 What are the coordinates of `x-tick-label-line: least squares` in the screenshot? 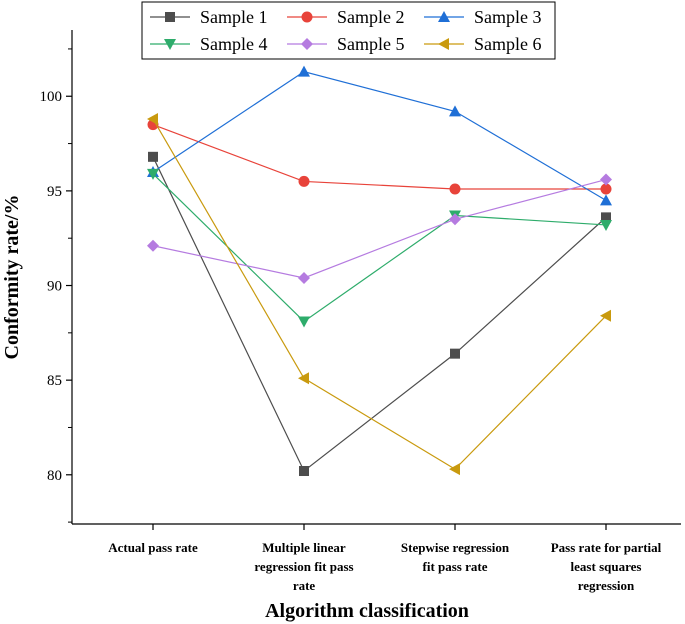 It's located at (606, 566).